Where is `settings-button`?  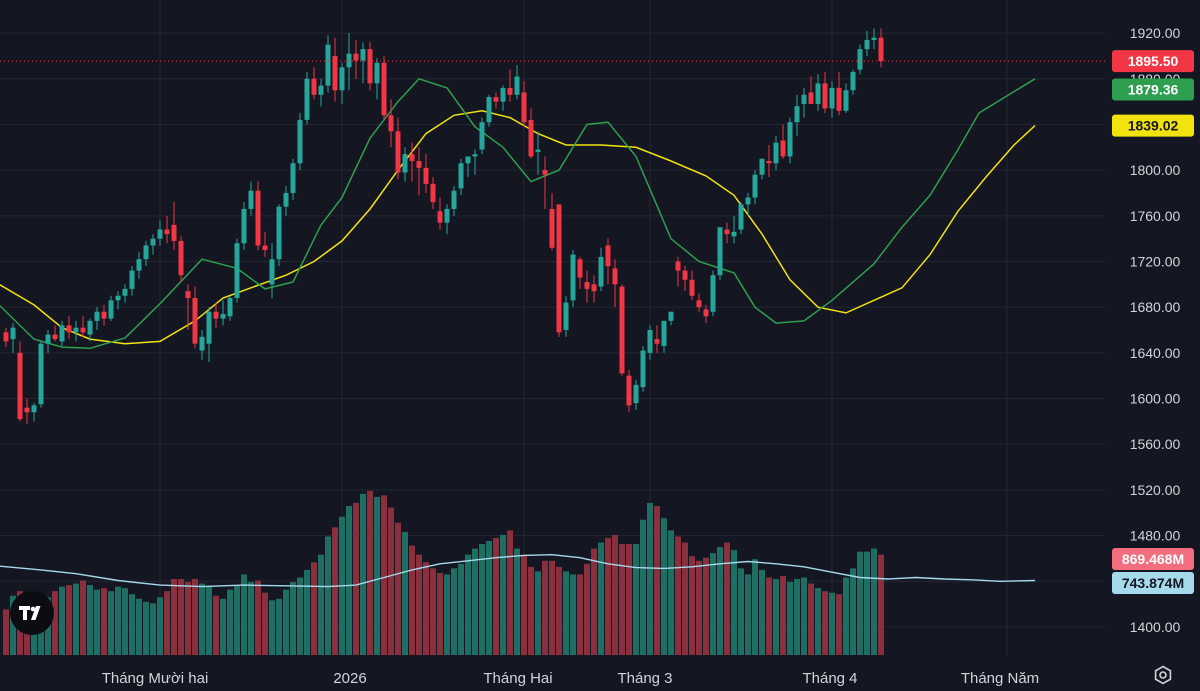 settings-button is located at coordinates (1163, 675).